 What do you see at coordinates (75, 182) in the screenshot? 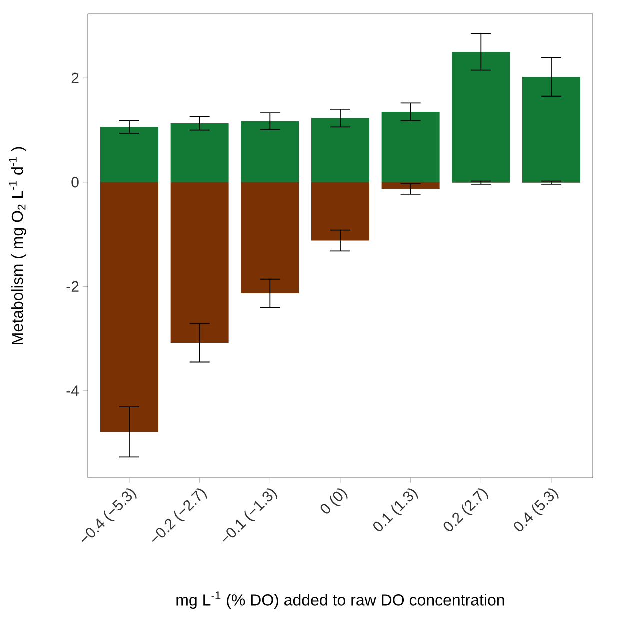
I see `y-tick-label: 0` at bounding box center [75, 182].